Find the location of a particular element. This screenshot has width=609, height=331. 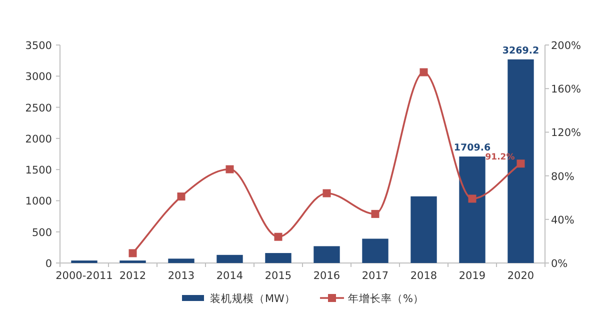

legend-label: 装机规模（MW） is located at coordinates (253, 298).